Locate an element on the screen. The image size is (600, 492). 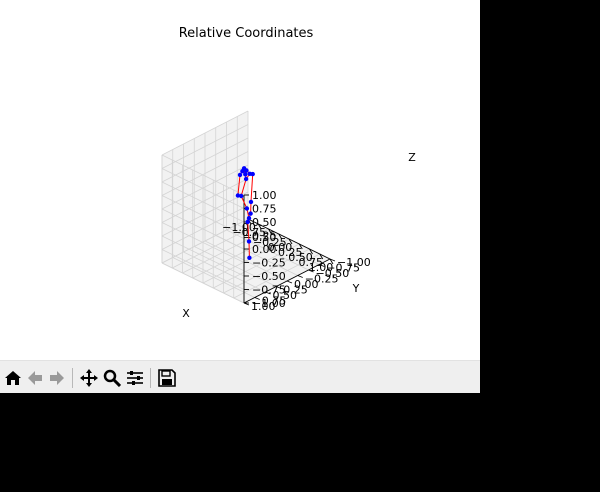
y-tick-label: 0.50 is located at coordinates (285, 295).